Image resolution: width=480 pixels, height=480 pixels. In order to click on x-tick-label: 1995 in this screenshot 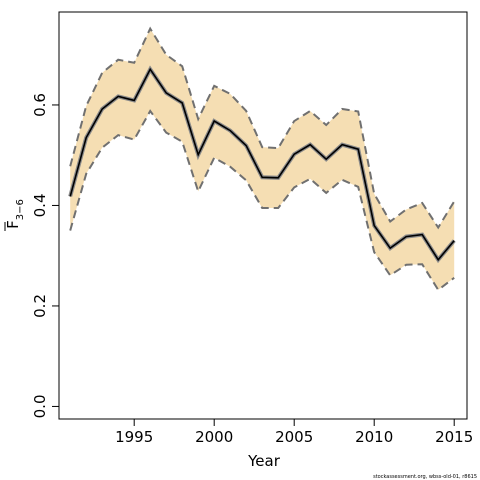, I will do `click(134, 437)`.